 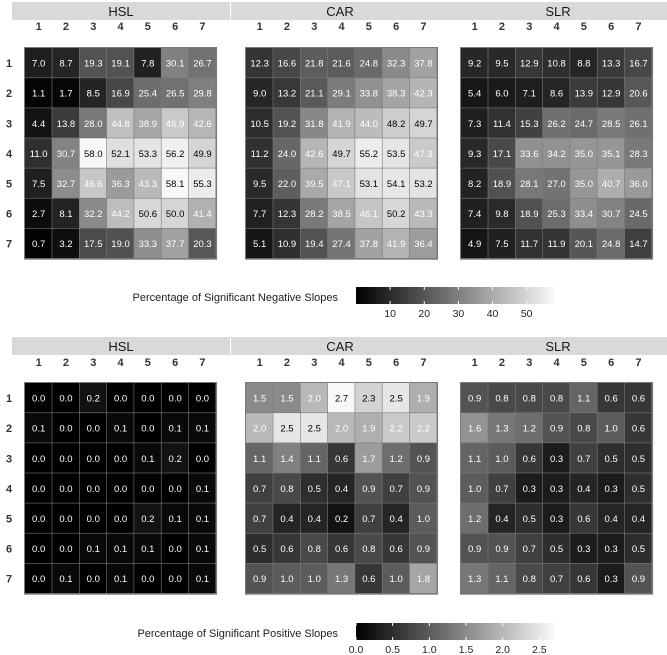 What do you see at coordinates (120, 184) in the screenshot?
I see `cell-value-label: 36.3` at bounding box center [120, 184].